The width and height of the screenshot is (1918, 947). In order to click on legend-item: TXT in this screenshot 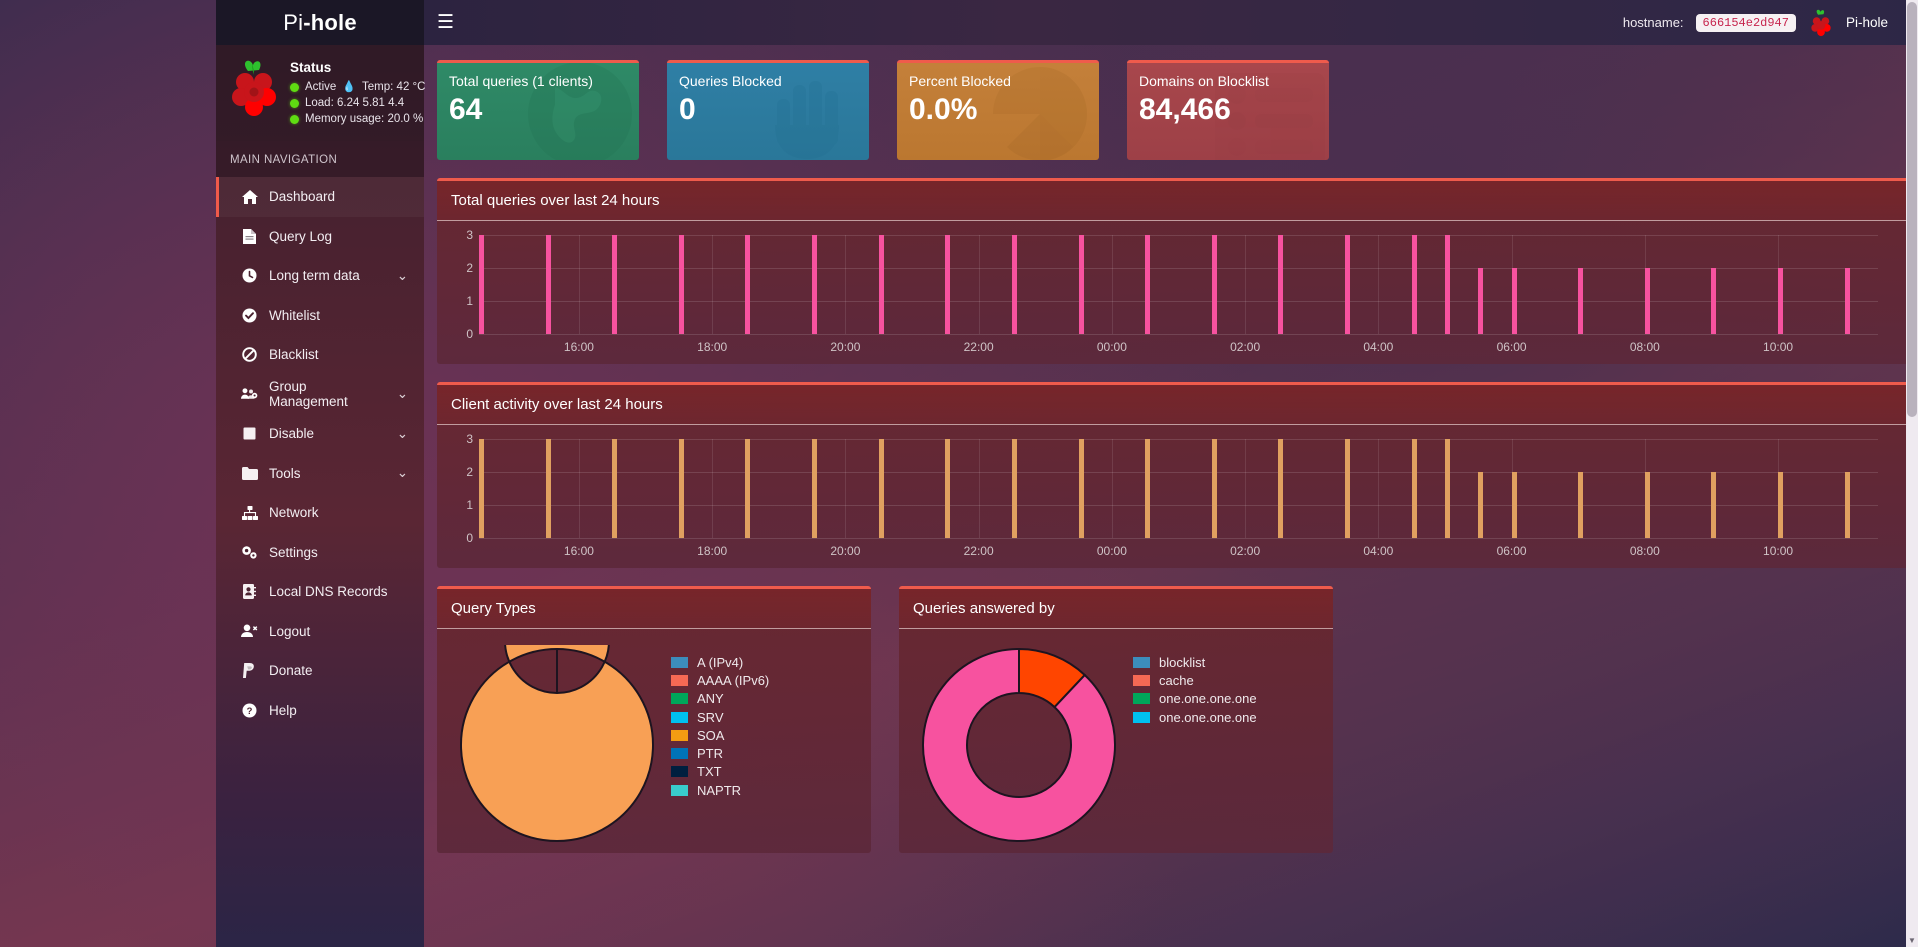, I will do `click(720, 772)`.